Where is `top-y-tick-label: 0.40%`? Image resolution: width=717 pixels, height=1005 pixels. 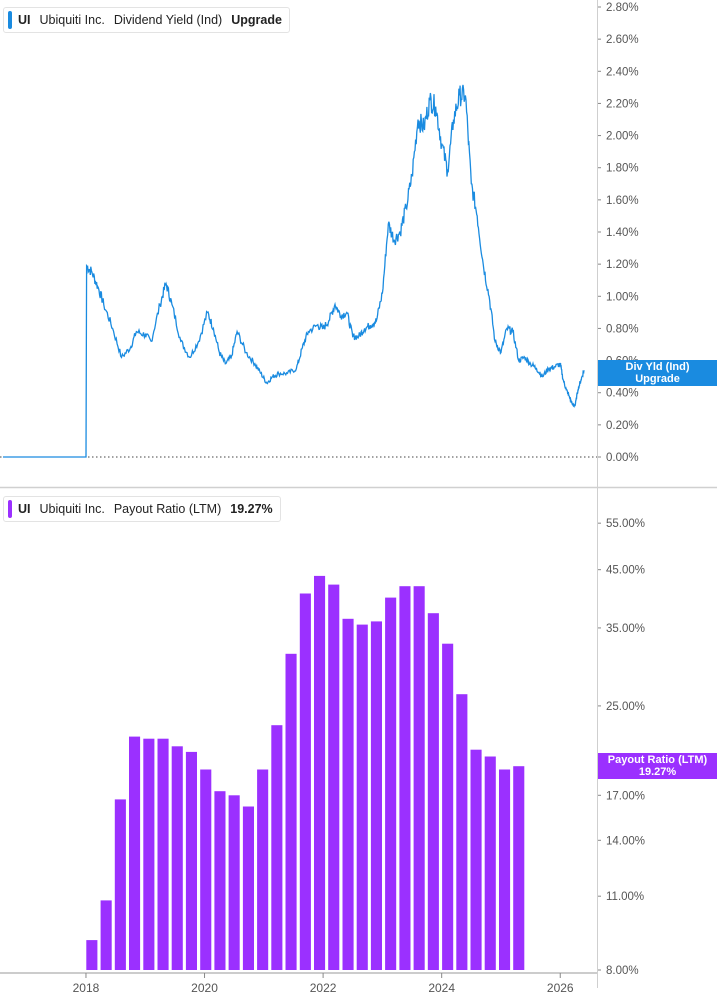 top-y-tick-label: 0.40% is located at coordinates (622, 394).